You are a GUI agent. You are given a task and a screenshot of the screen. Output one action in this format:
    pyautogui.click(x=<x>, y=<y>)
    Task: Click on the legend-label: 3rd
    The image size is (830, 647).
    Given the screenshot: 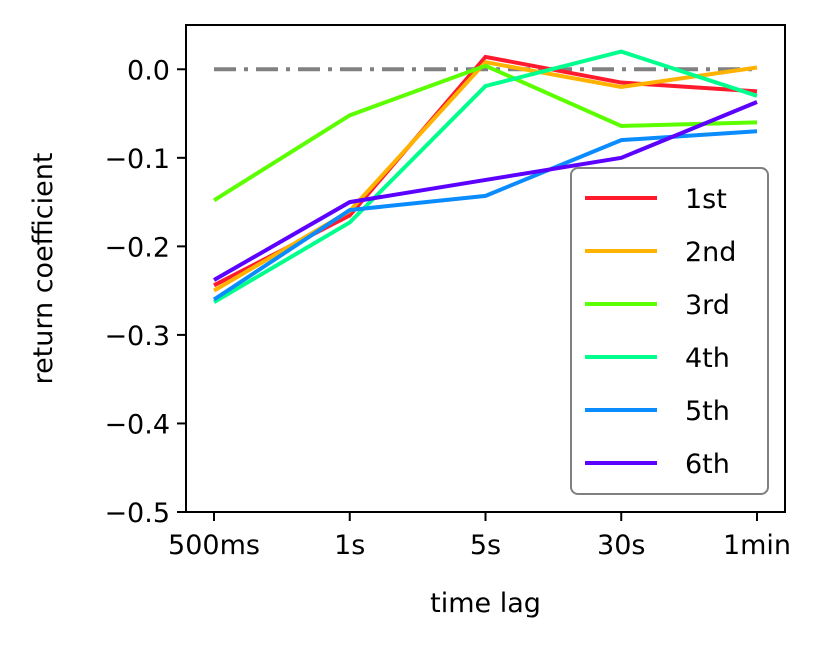 What is the action you would take?
    pyautogui.click(x=707, y=305)
    